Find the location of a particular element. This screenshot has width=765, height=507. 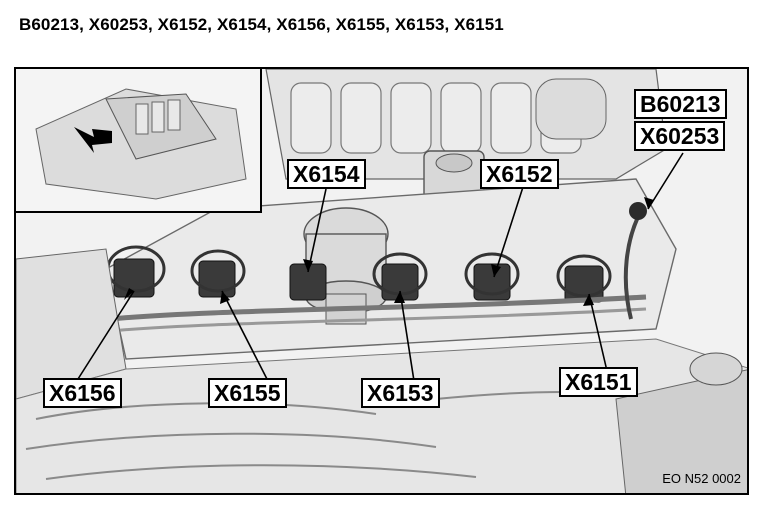

callout-x6154: X6154 is located at coordinates (326, 174).